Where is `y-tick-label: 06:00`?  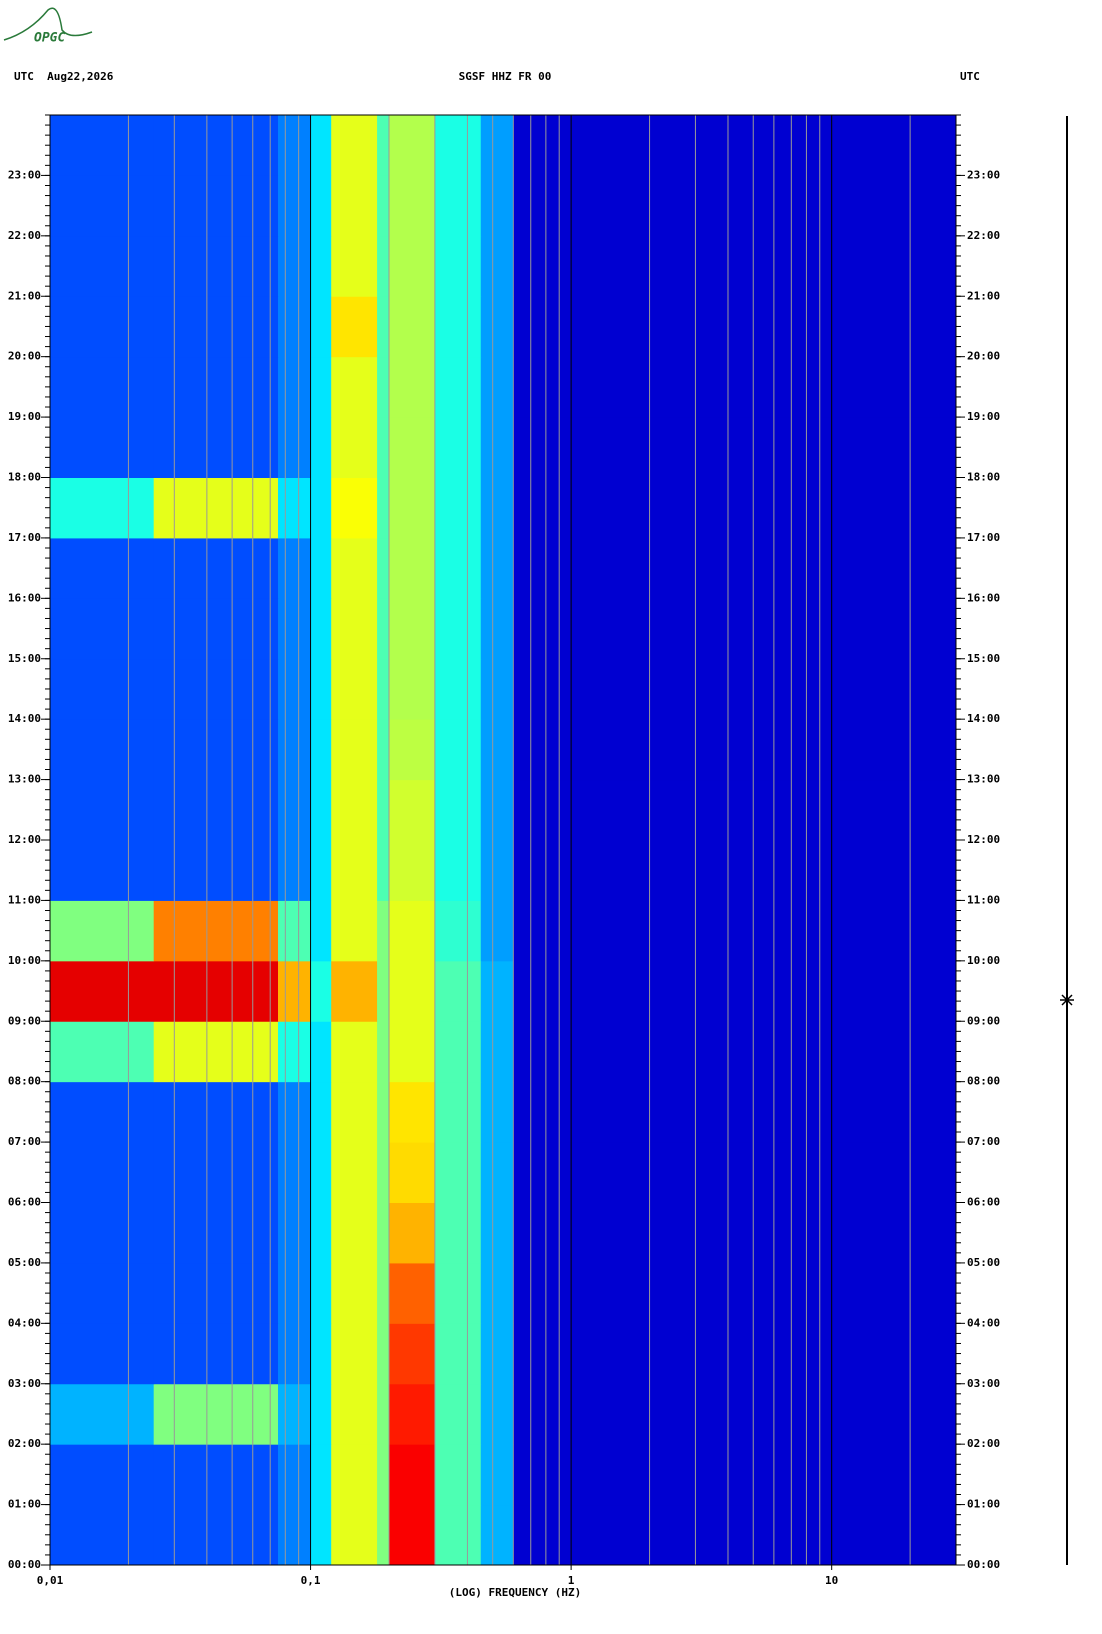 y-tick-label: 06:00 is located at coordinates (983, 1202).